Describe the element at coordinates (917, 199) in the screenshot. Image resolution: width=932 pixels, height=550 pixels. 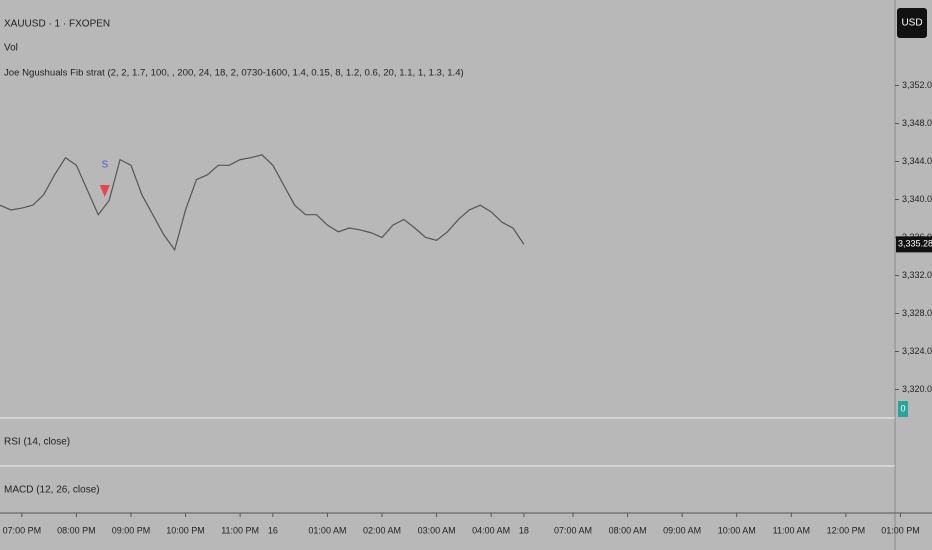
I see `y-tick-label: 3,340.00` at that location.